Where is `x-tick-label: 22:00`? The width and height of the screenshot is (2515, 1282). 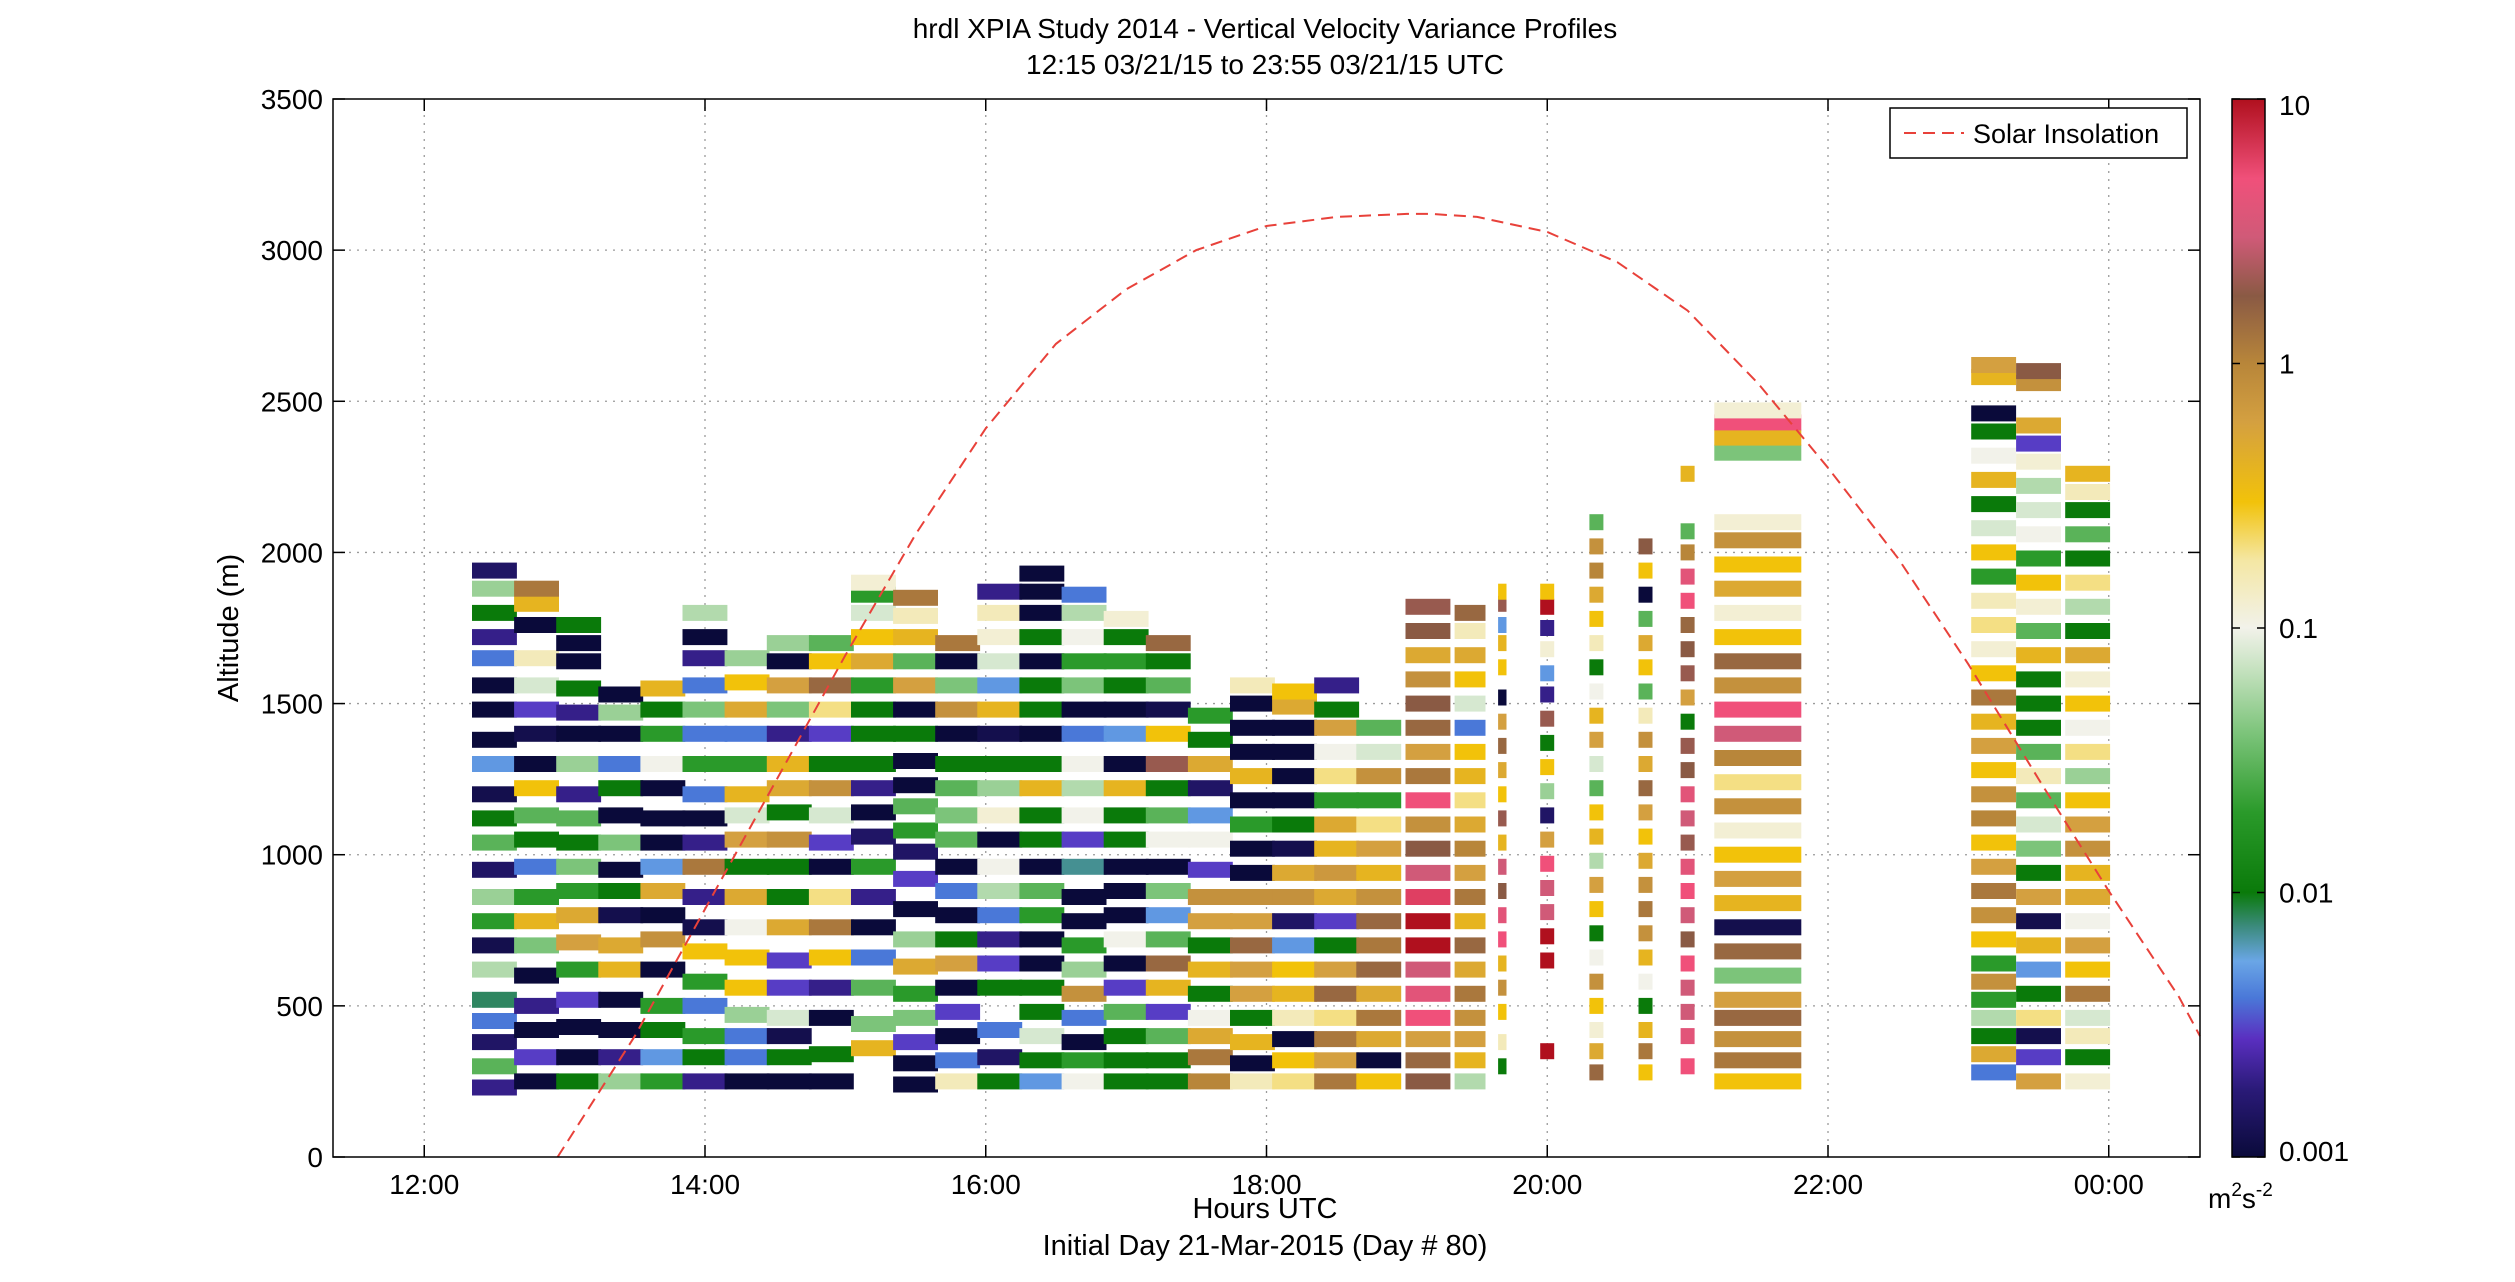 x-tick-label: 22:00 is located at coordinates (1828, 1184).